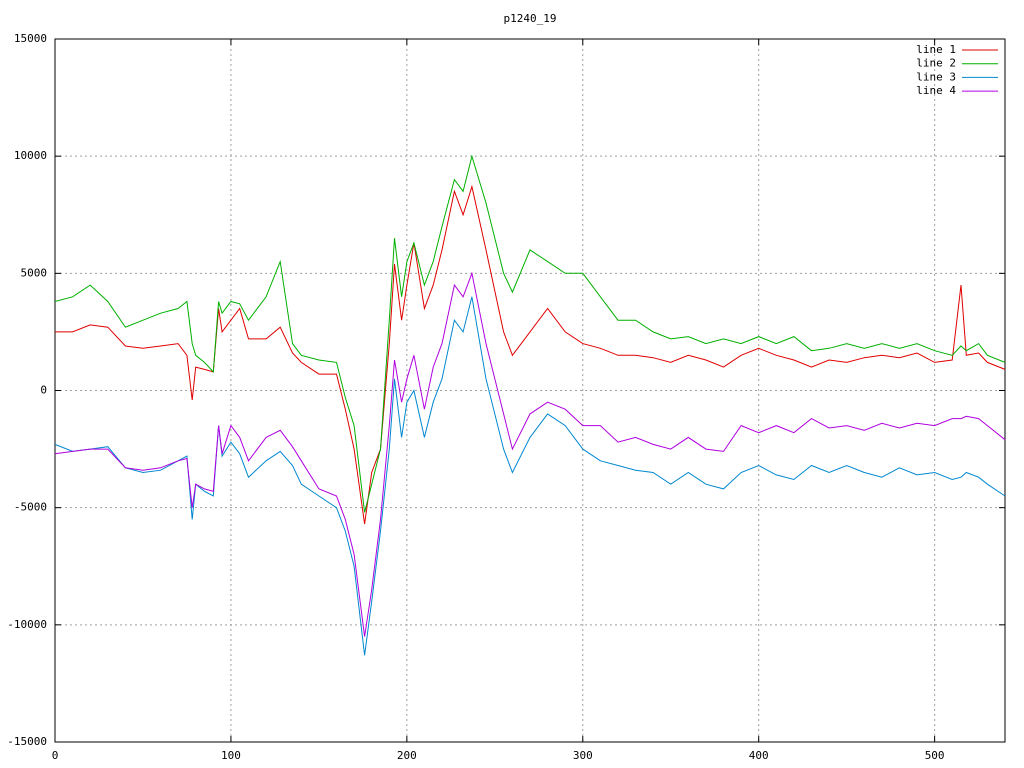  What do you see at coordinates (27, 741) in the screenshot?
I see `y-tick-label: -15000` at bounding box center [27, 741].